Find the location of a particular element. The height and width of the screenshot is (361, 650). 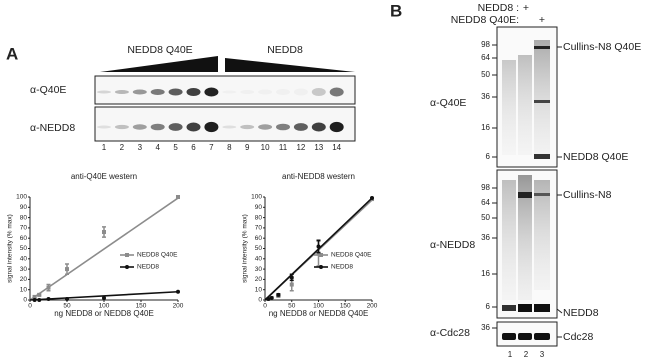

x-tick-label: 150 is located at coordinates (141, 306).